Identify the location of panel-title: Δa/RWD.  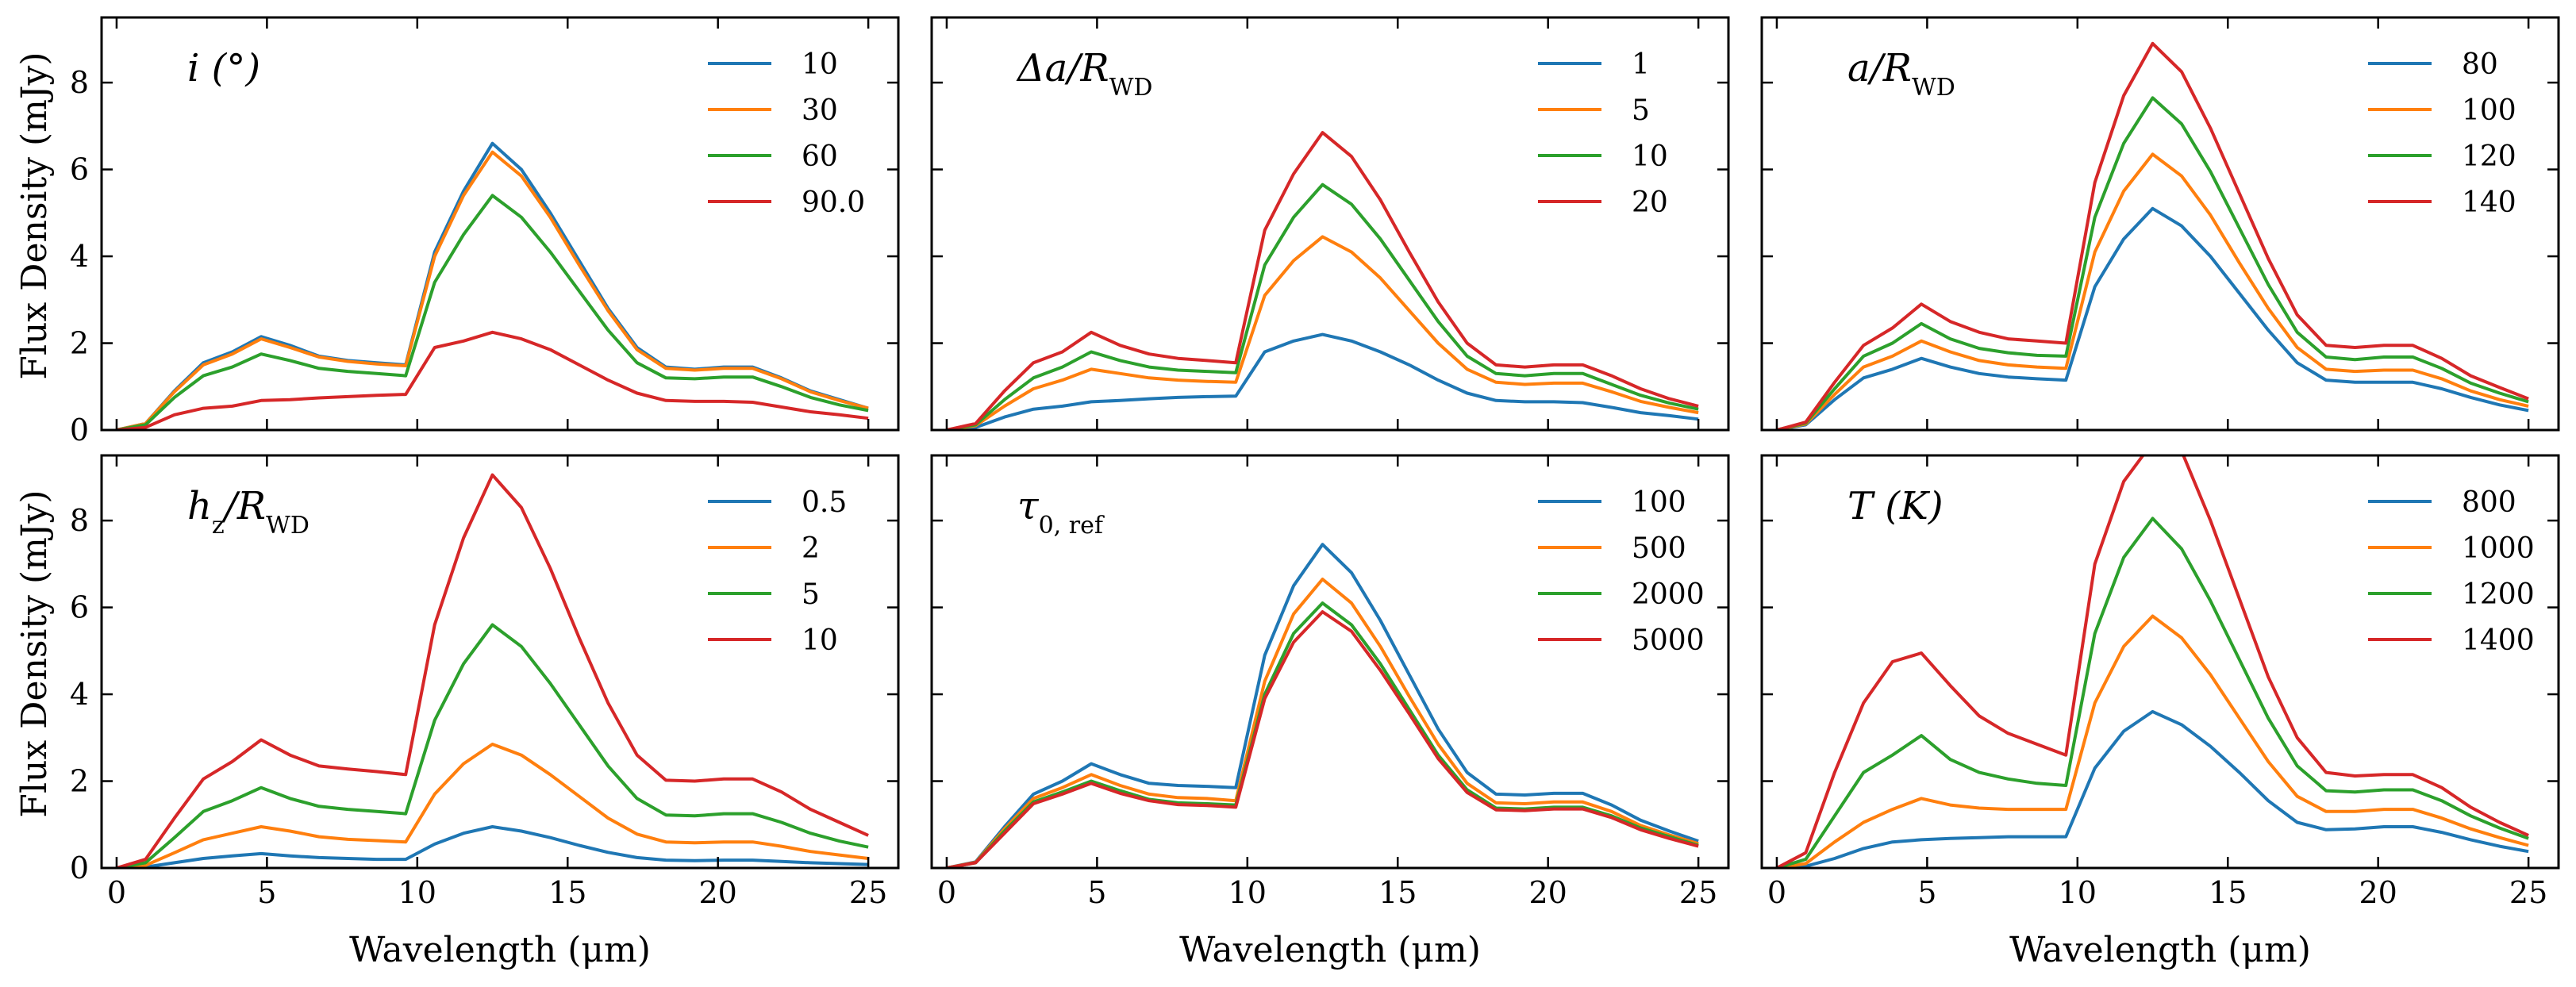
(1084, 74).